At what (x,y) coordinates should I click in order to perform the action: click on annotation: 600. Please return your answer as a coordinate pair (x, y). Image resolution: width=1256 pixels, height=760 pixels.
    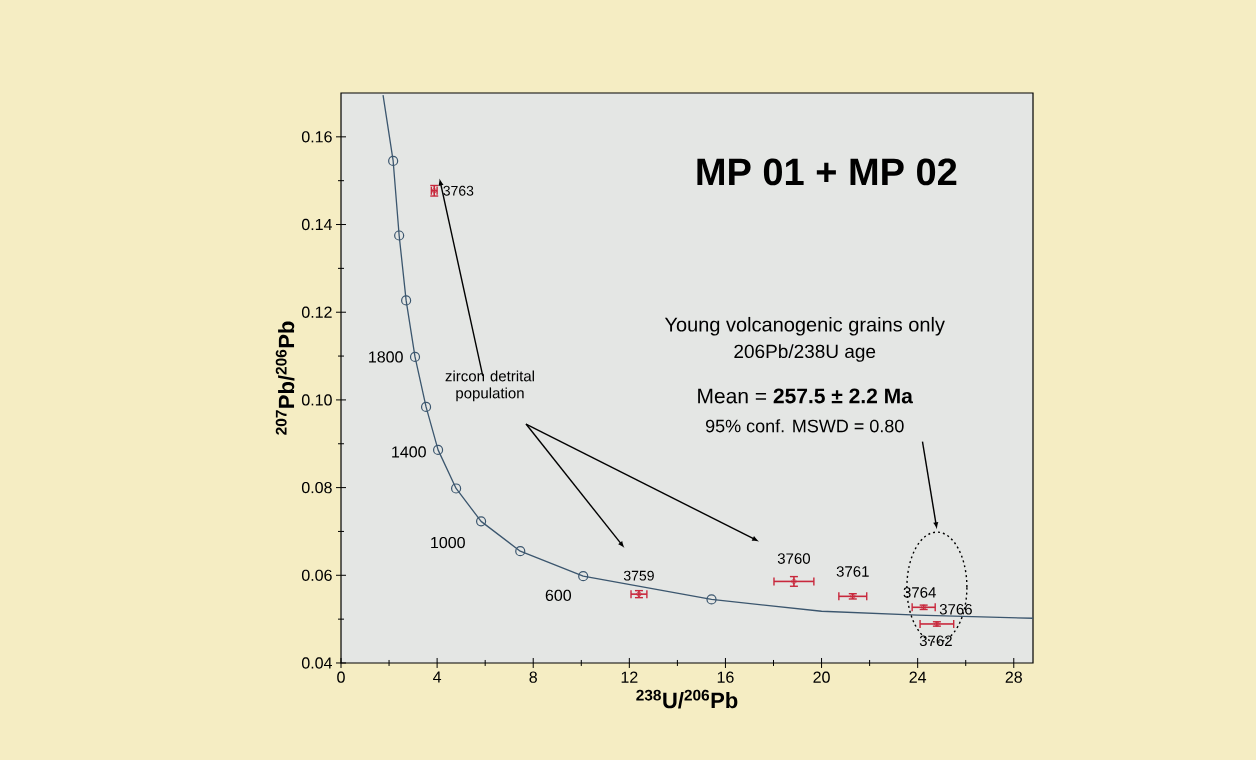
    Looking at the image, I should click on (558, 595).